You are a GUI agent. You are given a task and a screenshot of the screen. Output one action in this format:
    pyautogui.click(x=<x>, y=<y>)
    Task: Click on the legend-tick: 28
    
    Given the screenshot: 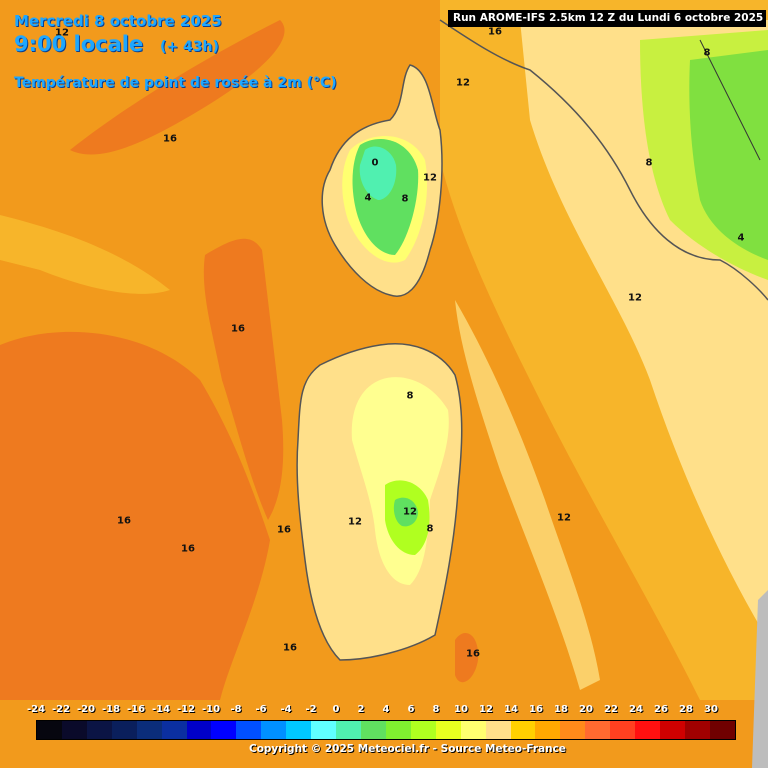 What is the action you would take?
    pyautogui.click(x=686, y=709)
    